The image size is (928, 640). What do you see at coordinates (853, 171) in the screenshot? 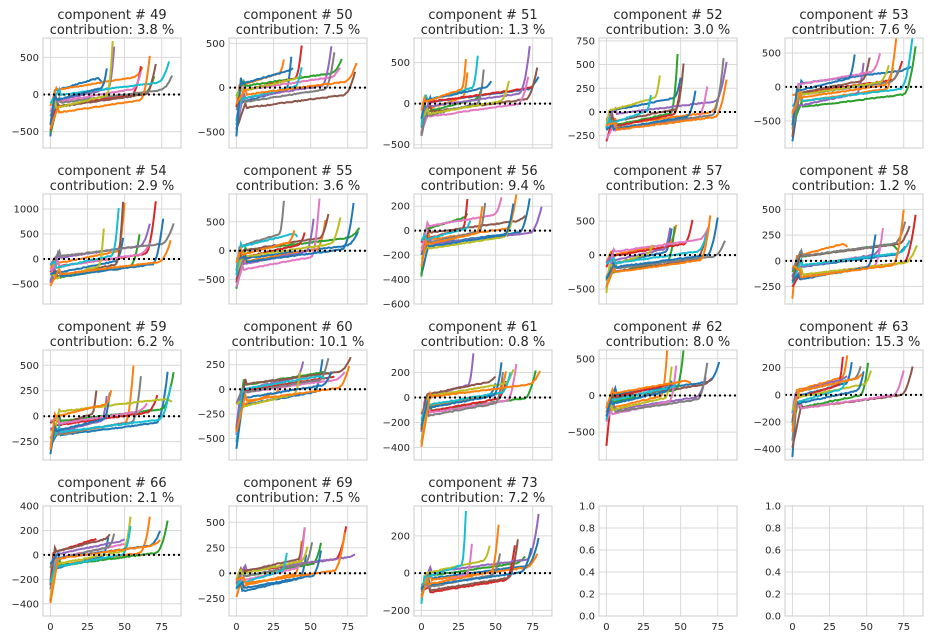
I see `subplot-title: component # 58` at bounding box center [853, 171].